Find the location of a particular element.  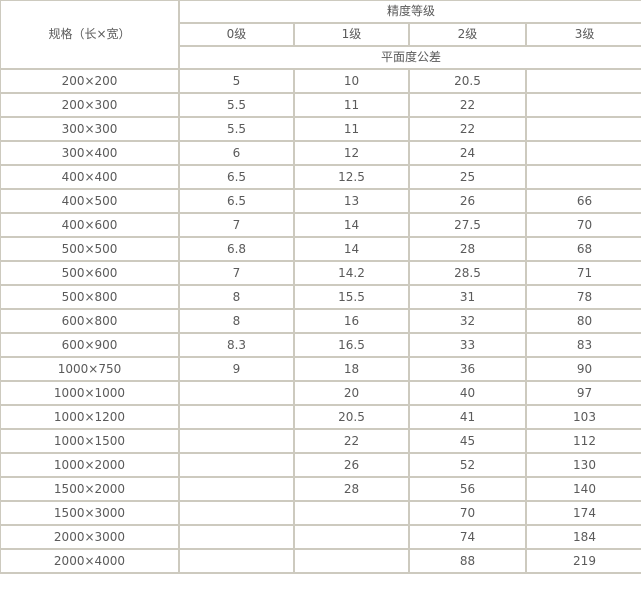

spec-cell: 500×500 is located at coordinates (90, 249).